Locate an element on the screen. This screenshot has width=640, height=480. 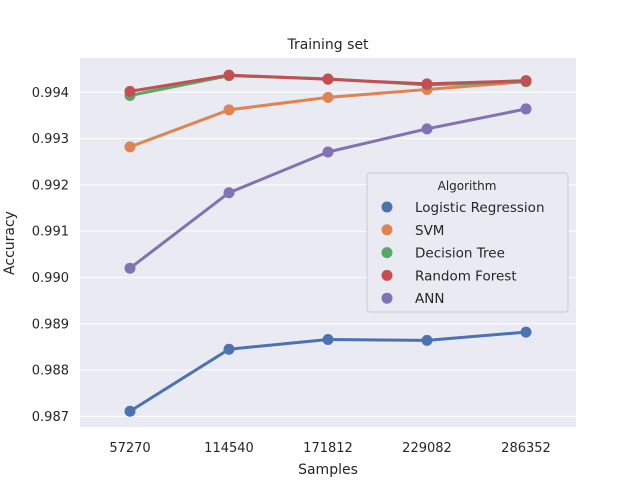
legend-label: Decision Tree is located at coordinates (460, 254).